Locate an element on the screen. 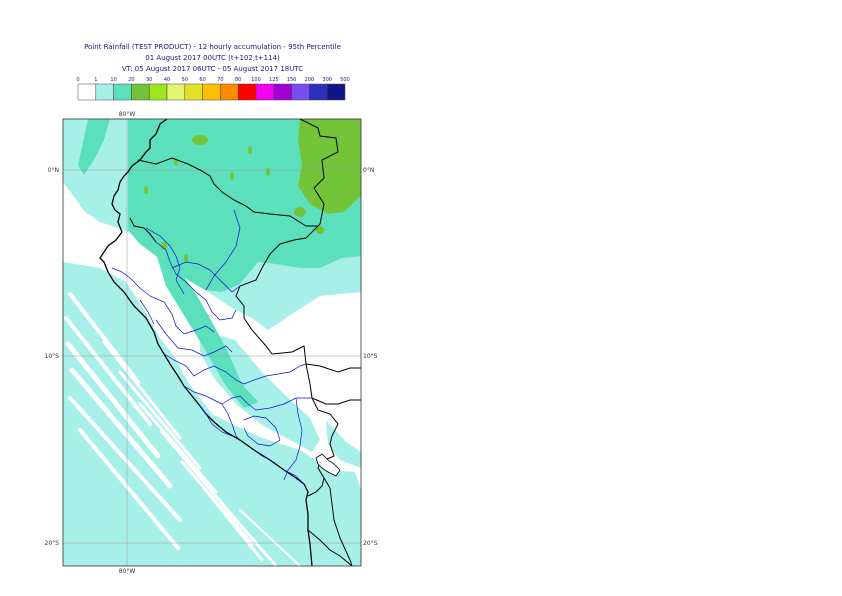 Image resolution: width=842 pixels, height=596 pixels. legend-threshold-1: 1 is located at coordinates (95, 80).